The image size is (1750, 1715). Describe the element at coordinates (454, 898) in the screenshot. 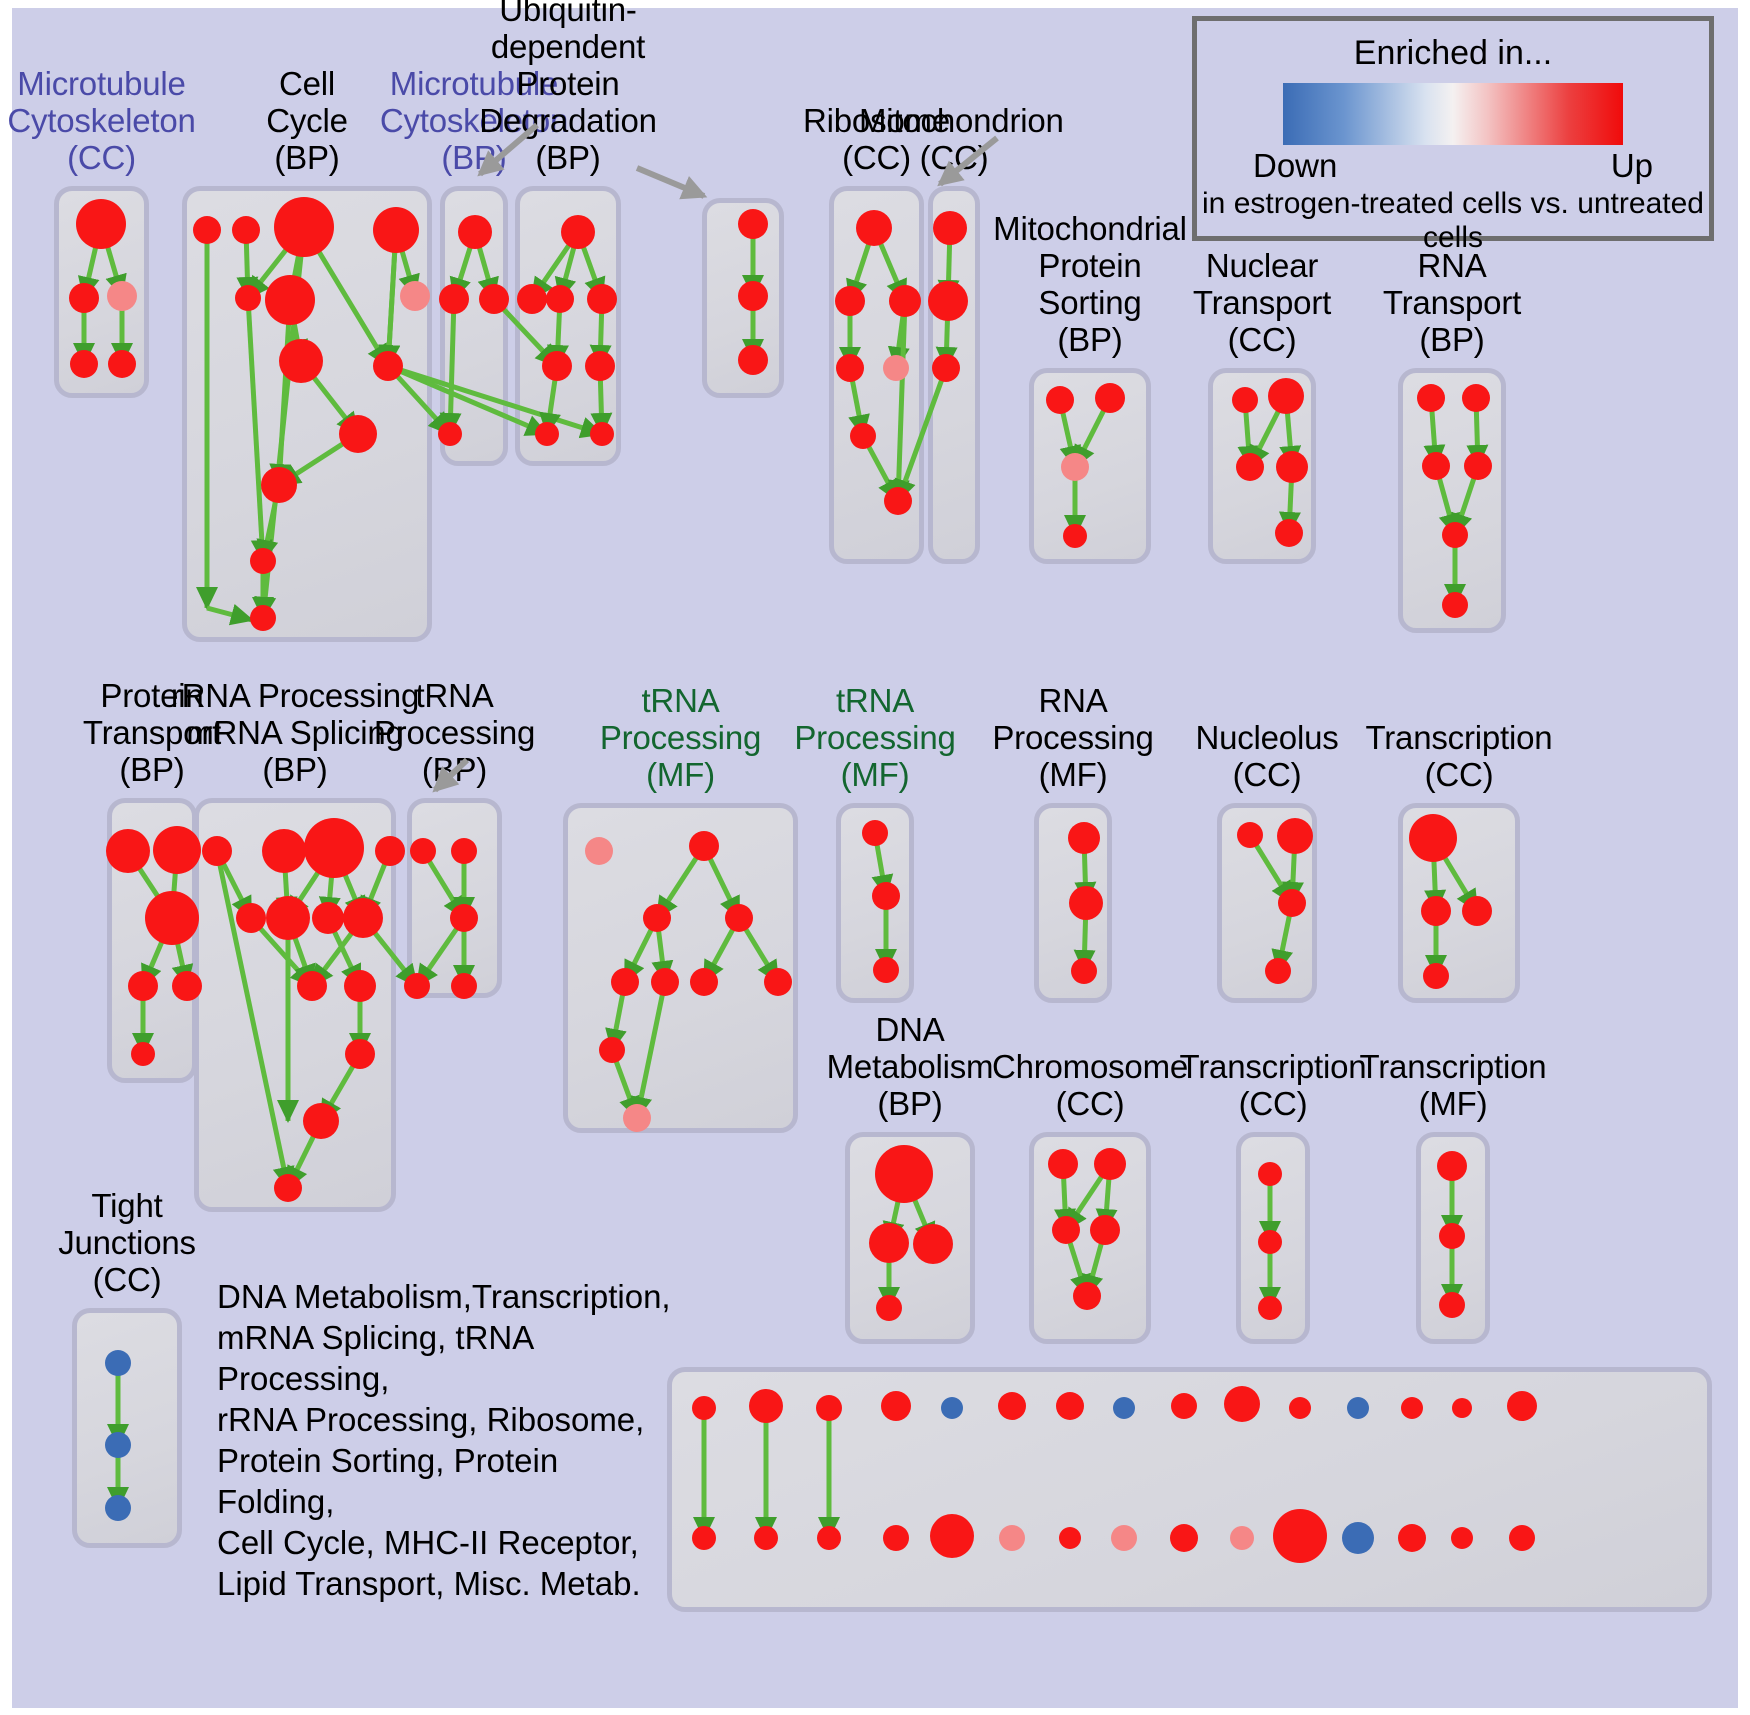

I see `cluster-trna-processing-bp` at that location.